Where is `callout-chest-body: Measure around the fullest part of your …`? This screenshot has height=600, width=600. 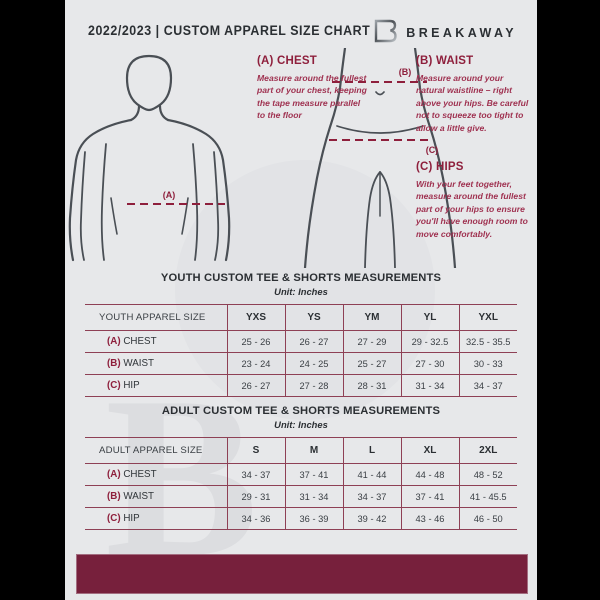 callout-chest-body: Measure around the fullest part of your … is located at coordinates (312, 97).